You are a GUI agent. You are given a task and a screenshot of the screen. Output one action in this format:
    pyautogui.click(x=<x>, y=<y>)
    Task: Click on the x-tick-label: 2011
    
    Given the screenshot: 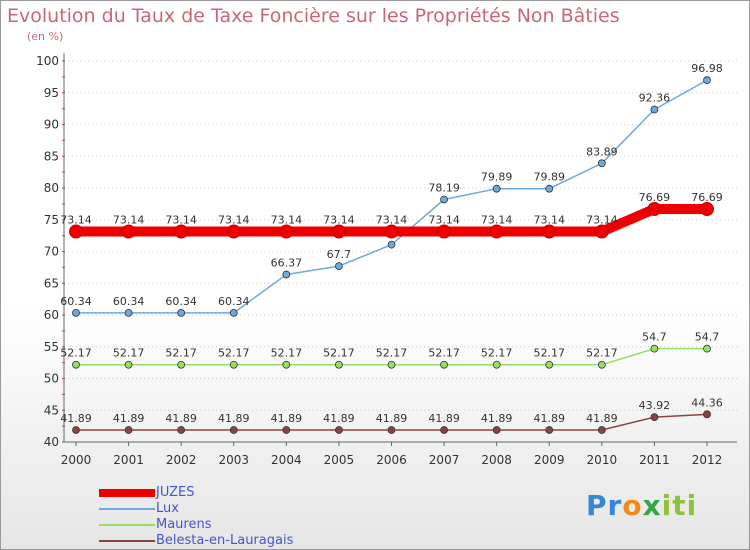 What is the action you would take?
    pyautogui.click(x=654, y=460)
    